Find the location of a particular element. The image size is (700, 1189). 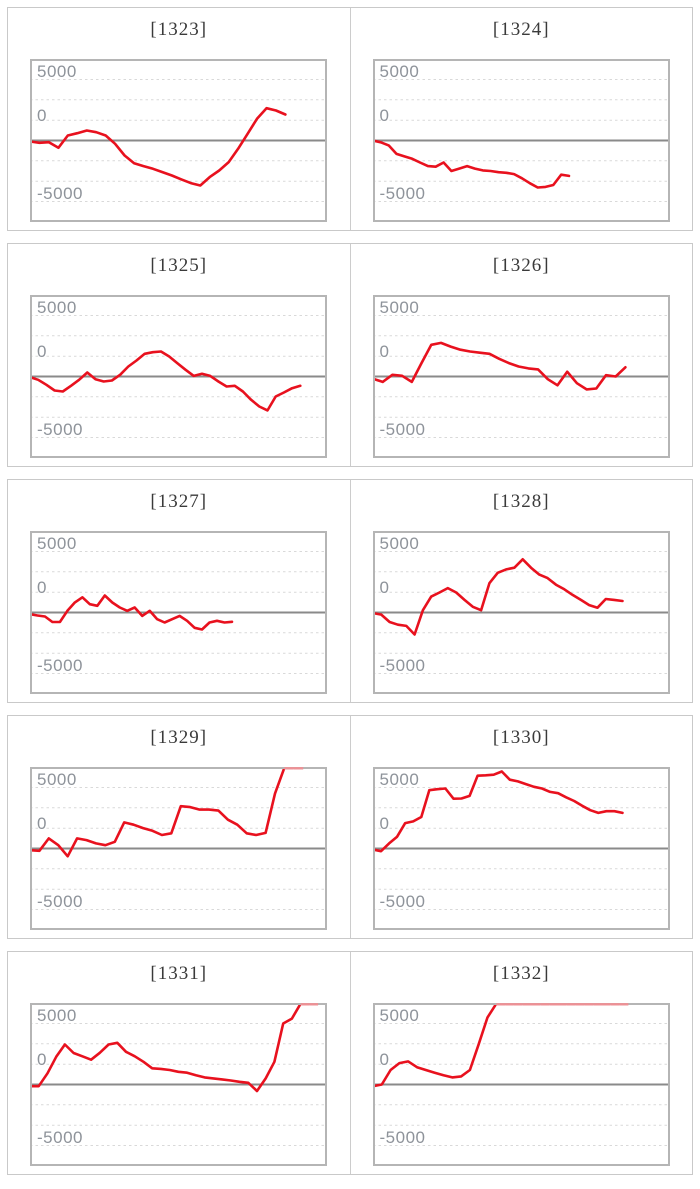

chart-title: [1332] is located at coordinates (521, 973).